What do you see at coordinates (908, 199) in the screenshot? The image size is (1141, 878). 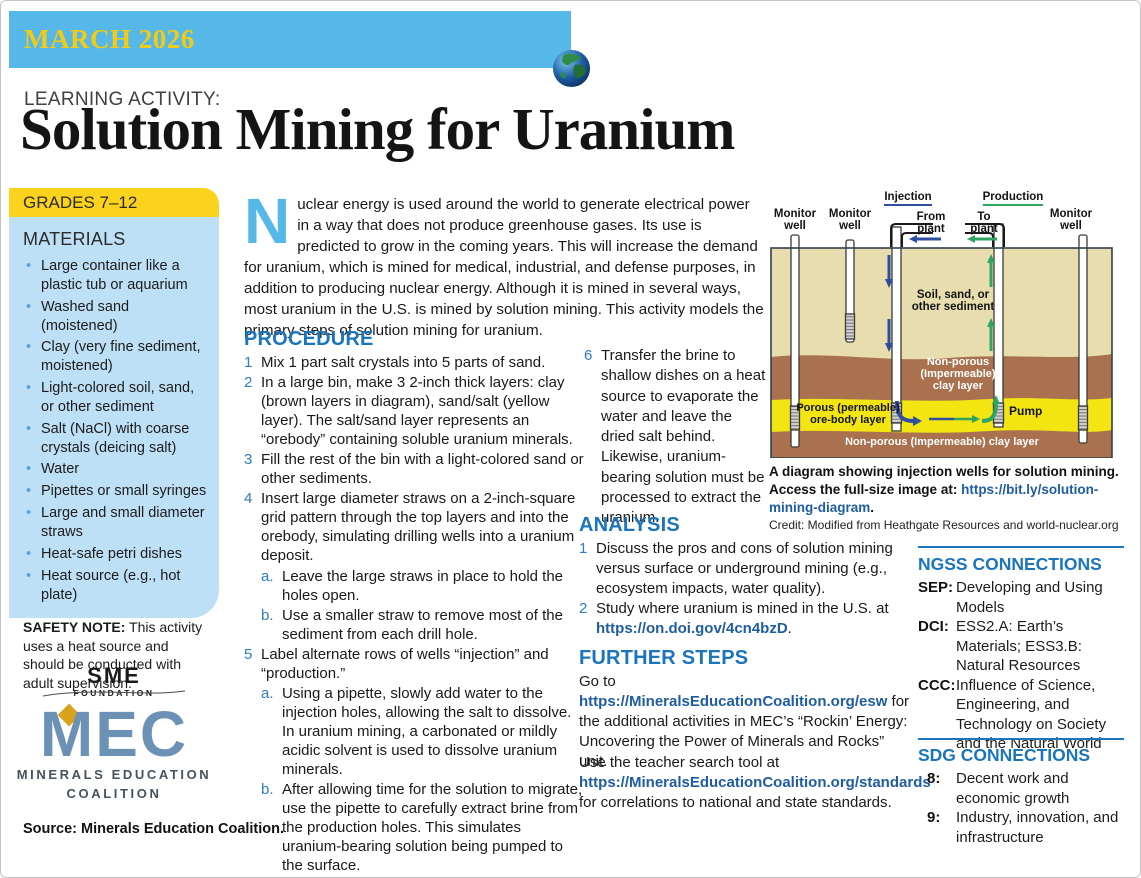 I see `injection-label: Injection` at bounding box center [908, 199].